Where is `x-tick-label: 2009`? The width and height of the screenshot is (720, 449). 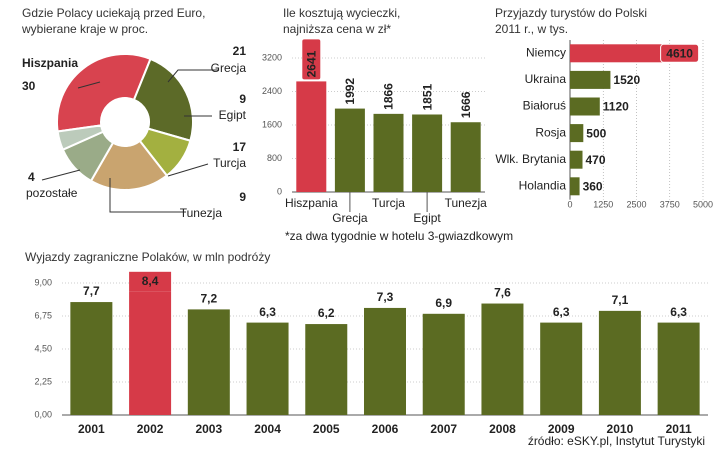 x-tick-label: 2009 is located at coordinates (561, 429).